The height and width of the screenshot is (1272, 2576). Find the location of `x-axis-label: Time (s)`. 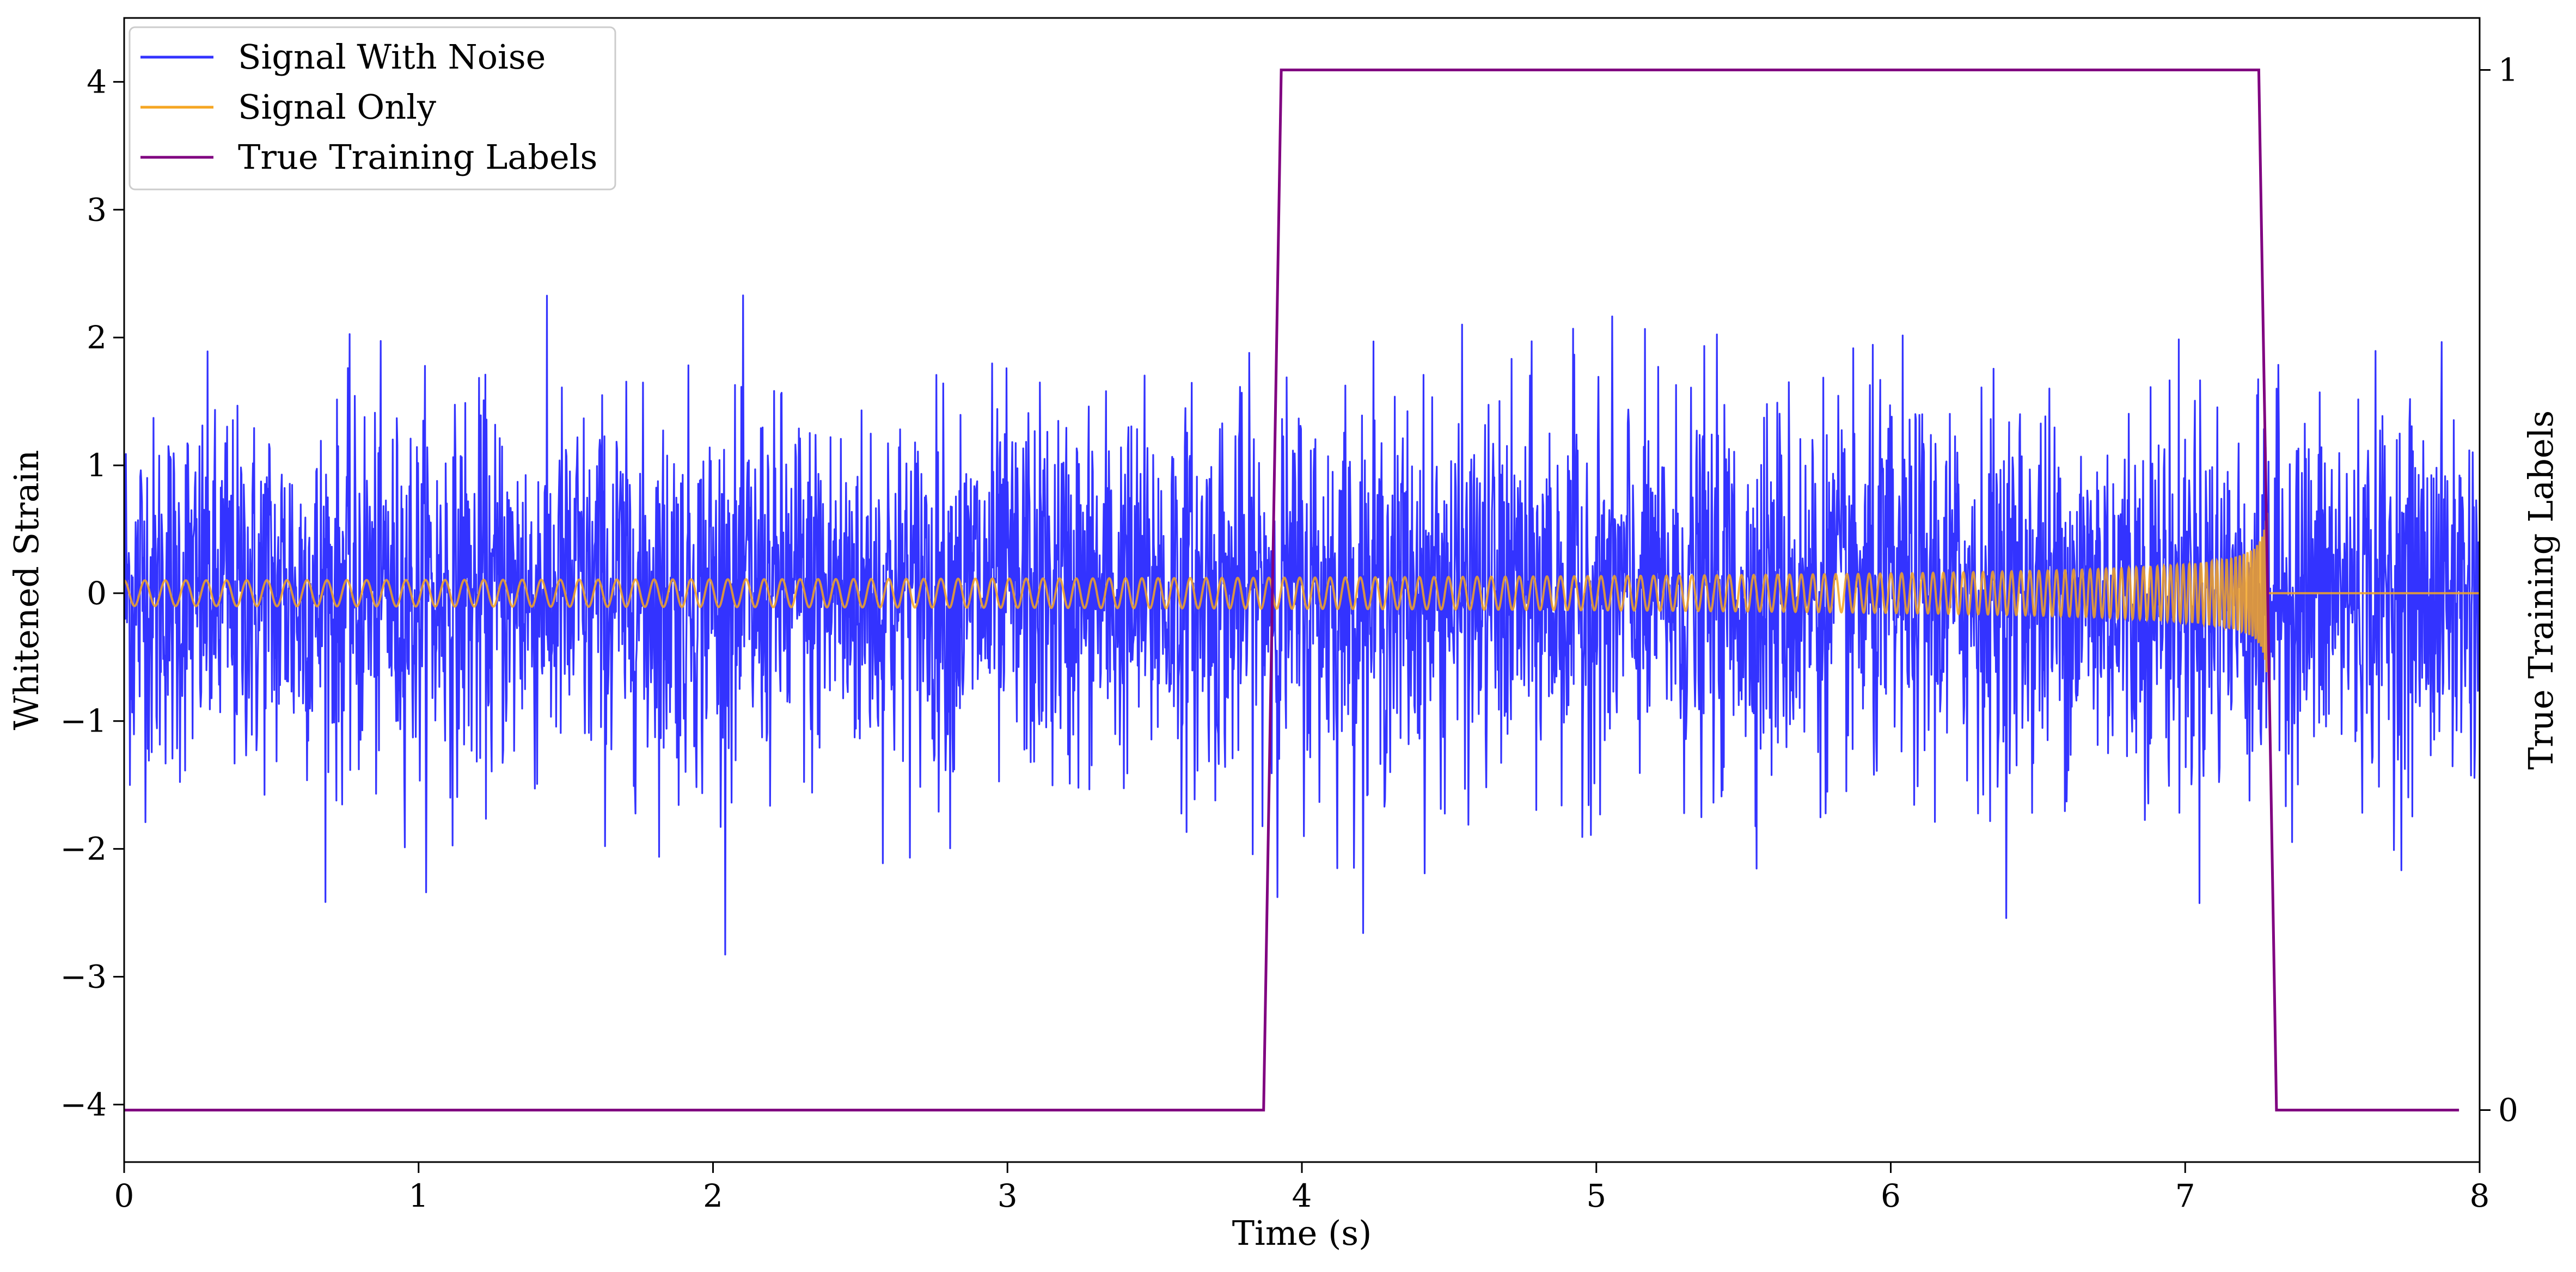

x-axis-label: Time (s) is located at coordinates (1302, 1233).